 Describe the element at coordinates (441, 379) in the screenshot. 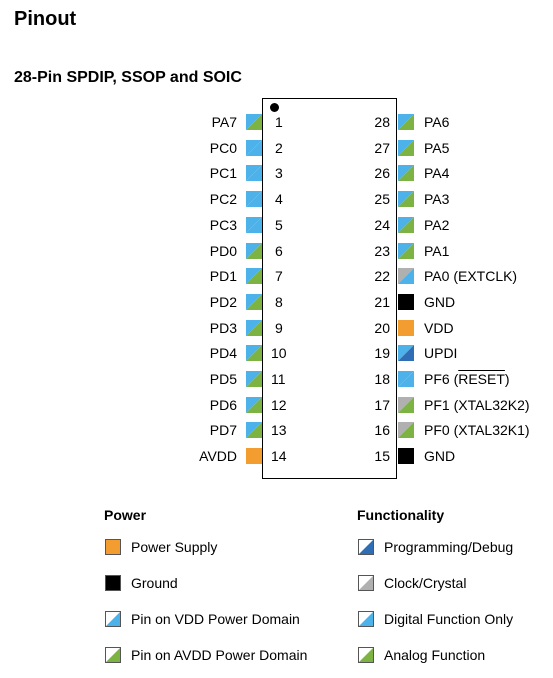

I see `pin-name-prefix: PF6 (` at that location.